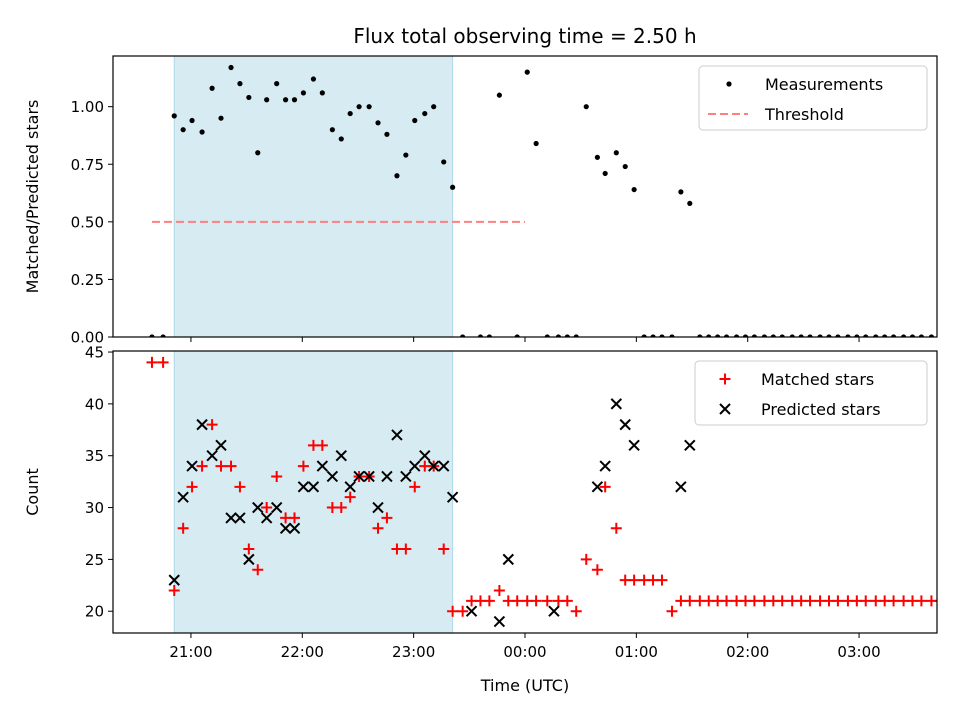 The image size is (960, 720). I want to click on legend-x-marker, so click(725, 409).